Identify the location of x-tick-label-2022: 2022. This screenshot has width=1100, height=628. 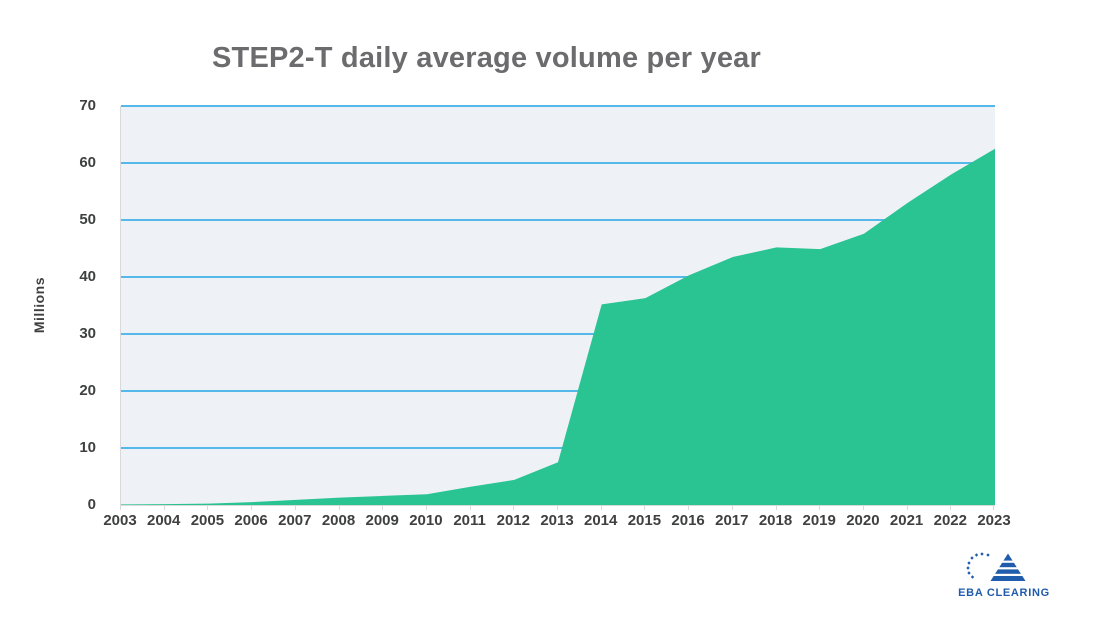
(950, 520).